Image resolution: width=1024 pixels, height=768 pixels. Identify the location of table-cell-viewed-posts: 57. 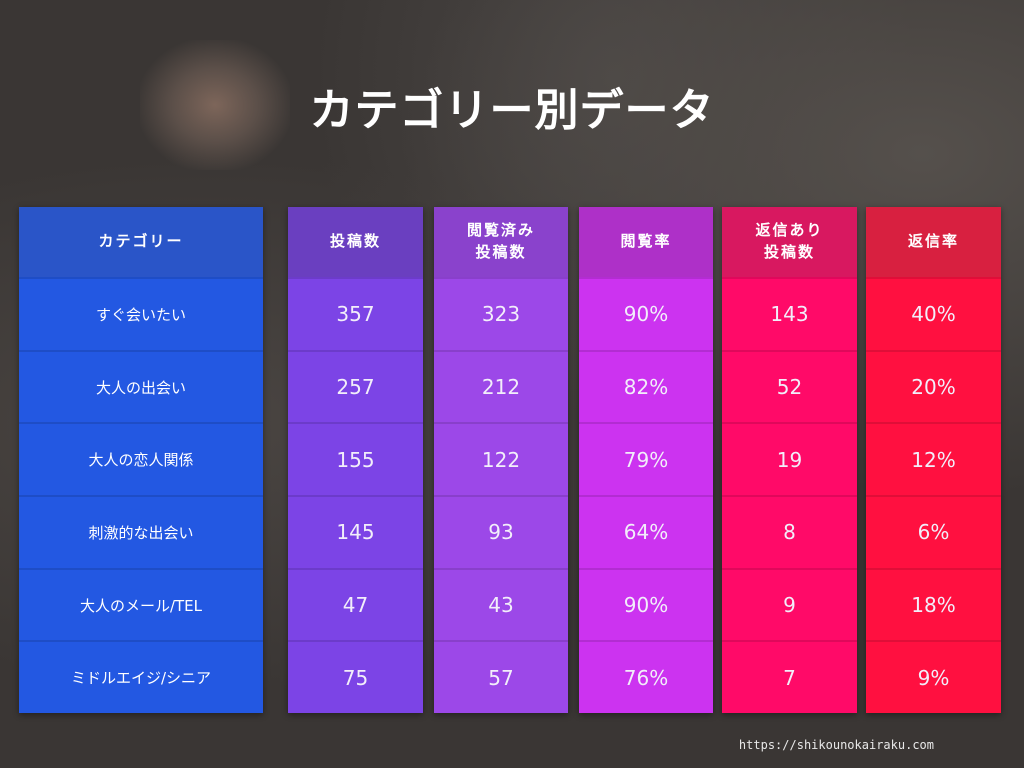
(501, 676).